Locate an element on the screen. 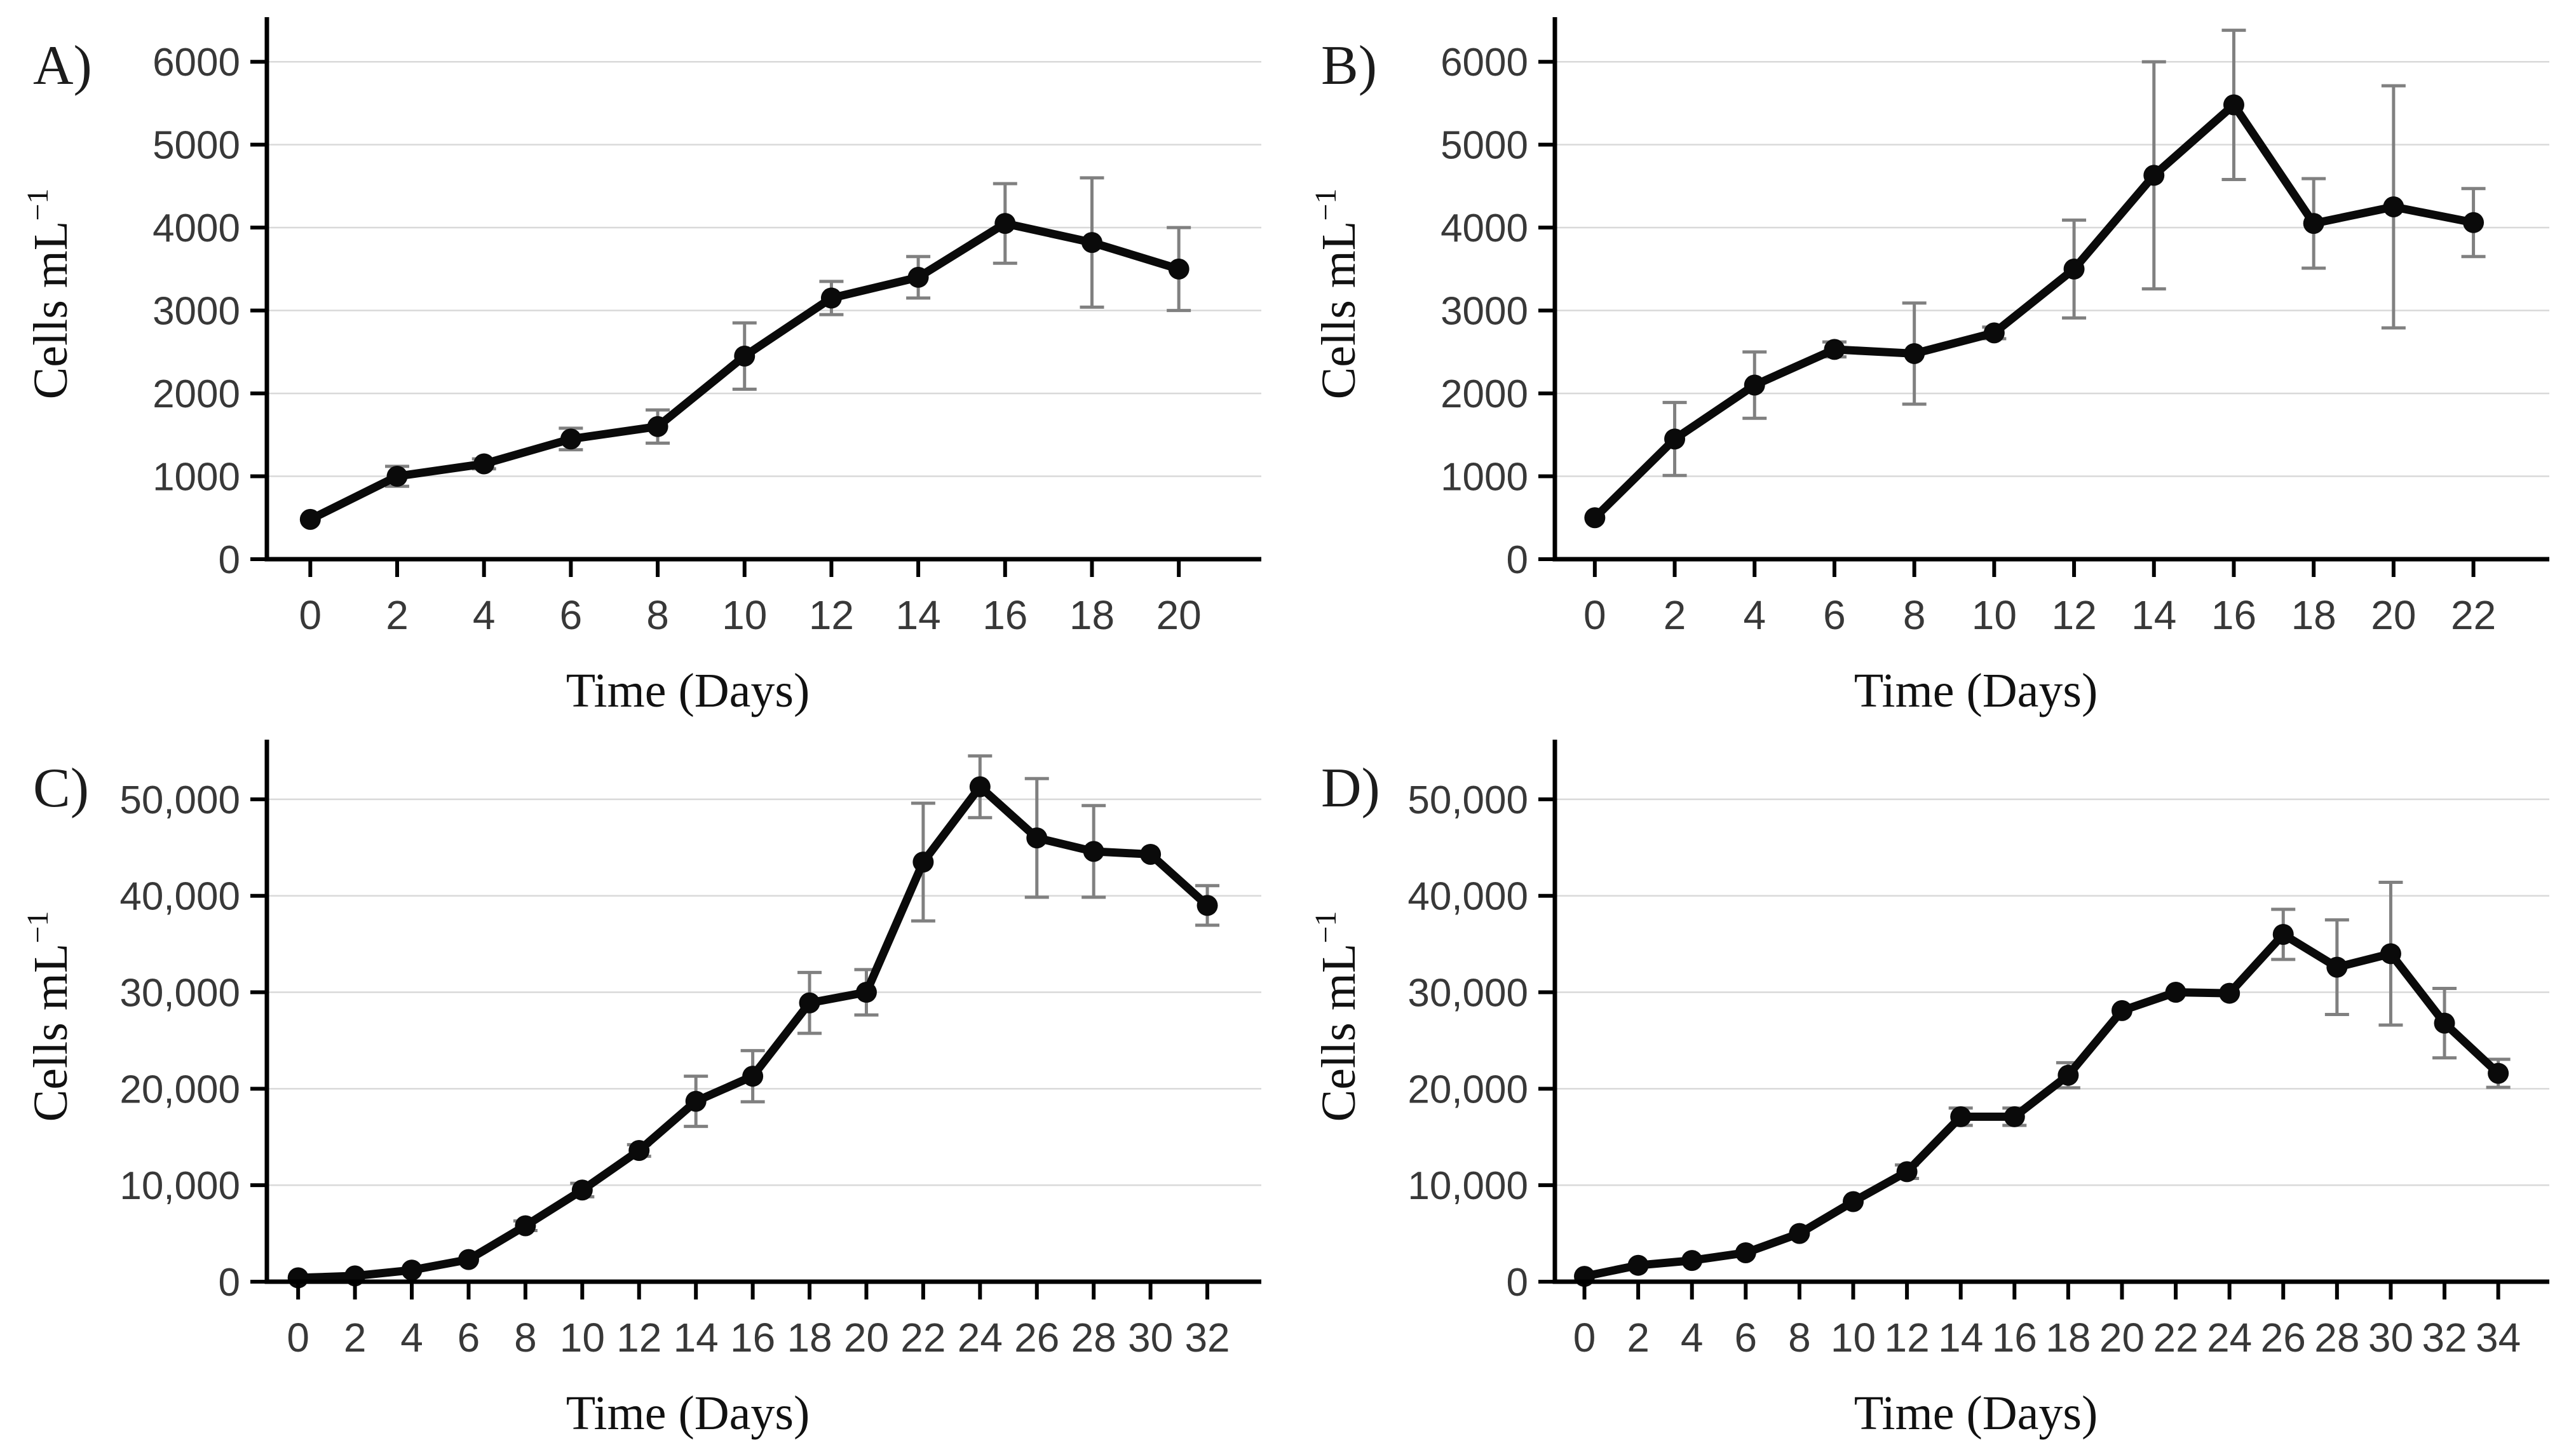 This screenshot has width=2576, height=1445. x-tick-label: 22 is located at coordinates (2175, 1337).